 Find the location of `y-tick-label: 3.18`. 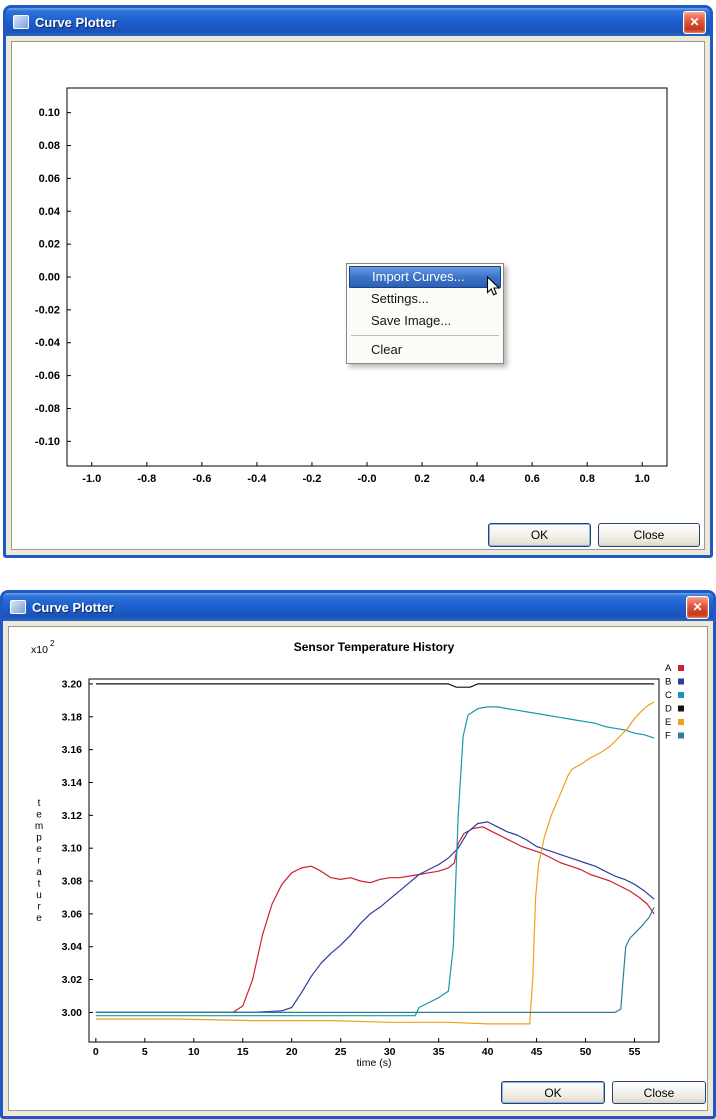

y-tick-label: 3.18 is located at coordinates (72, 717).